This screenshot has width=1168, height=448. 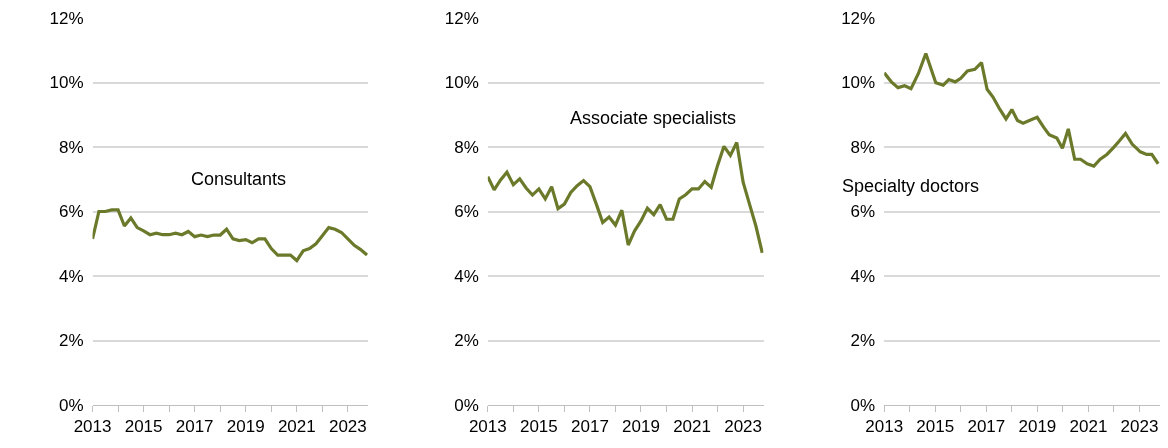 I want to click on text: Specialty doctors, so click(x=911, y=186).